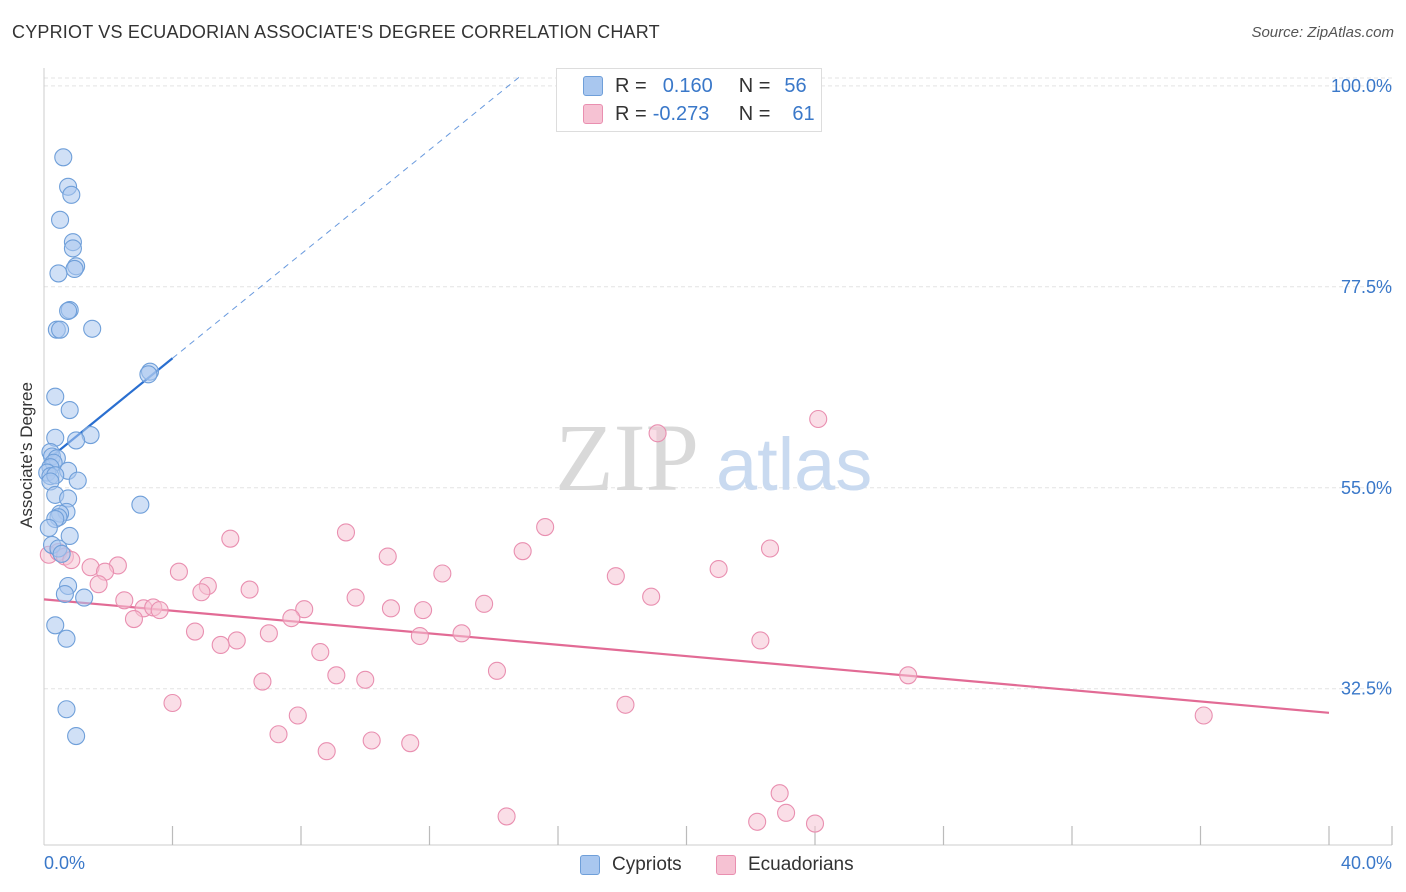 The height and width of the screenshot is (892, 1406). What do you see at coordinates (346, 217) in the screenshot?
I see `cypriots-trend-extension` at bounding box center [346, 217].